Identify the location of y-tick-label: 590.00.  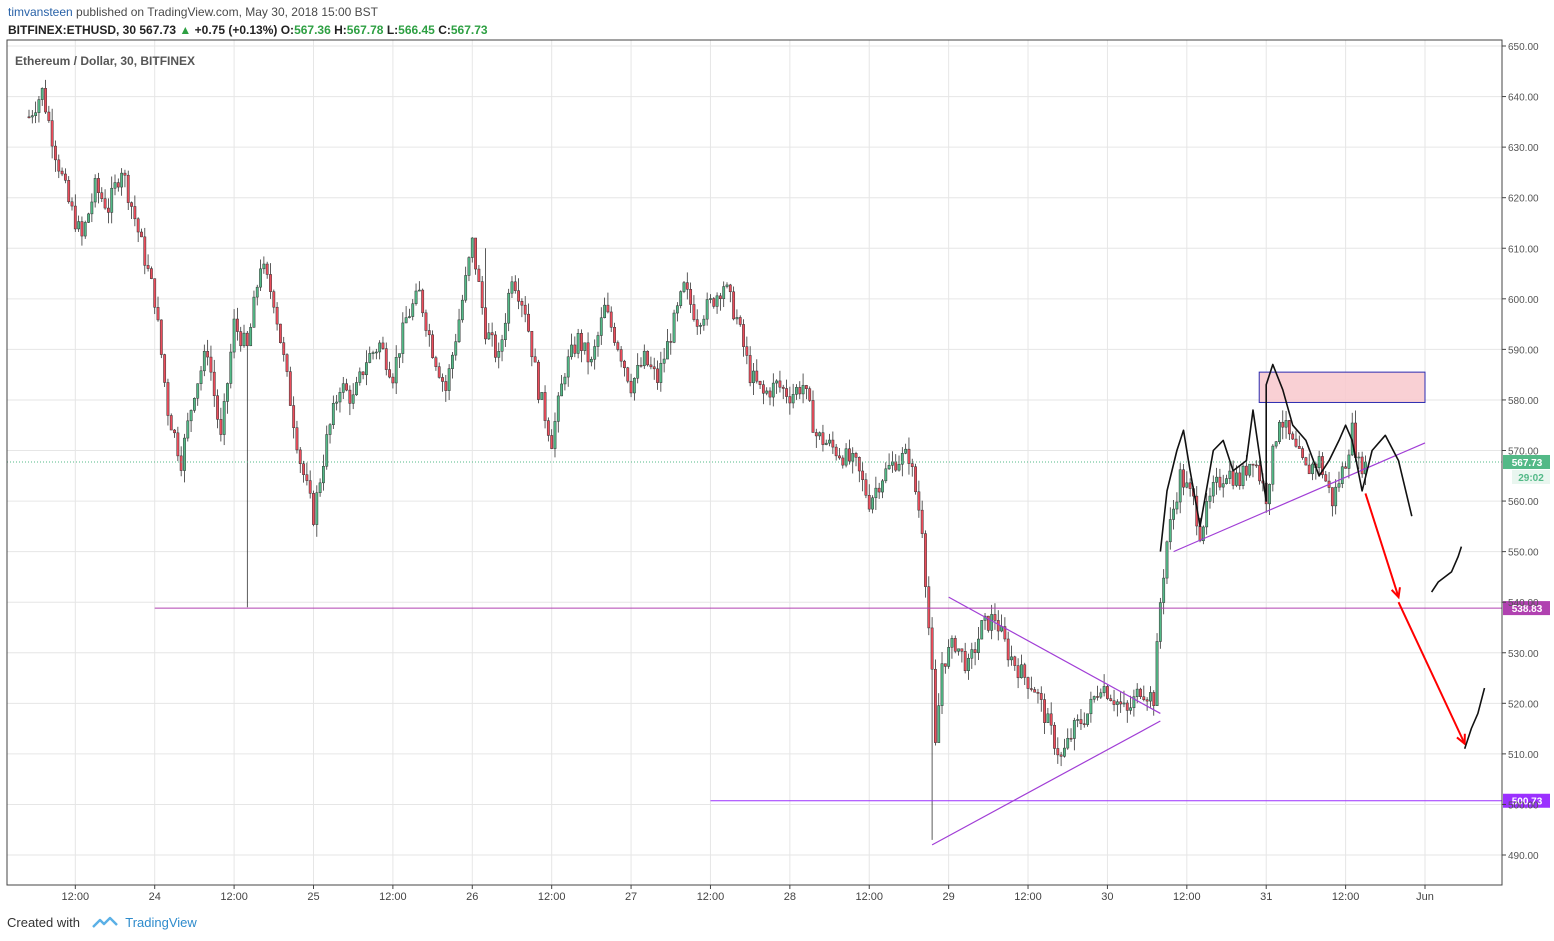
(1523, 350).